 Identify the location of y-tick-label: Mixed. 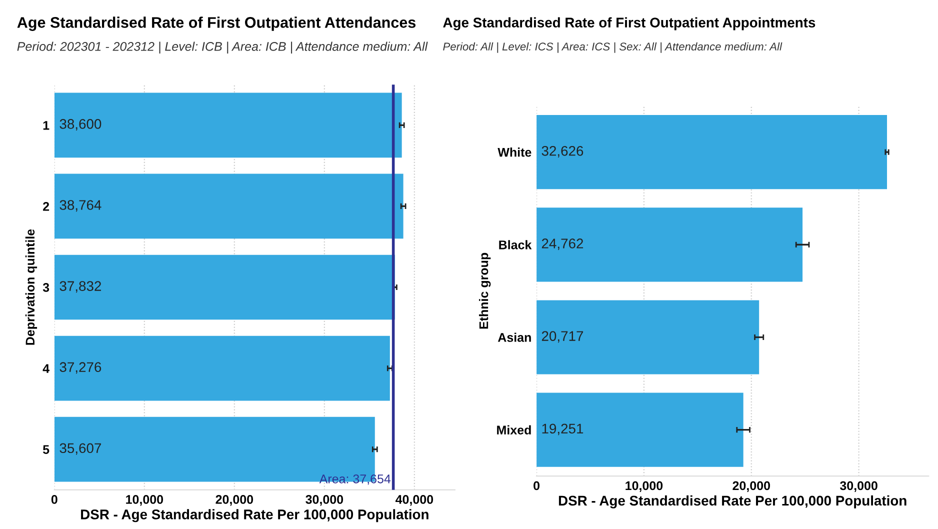
(514, 429).